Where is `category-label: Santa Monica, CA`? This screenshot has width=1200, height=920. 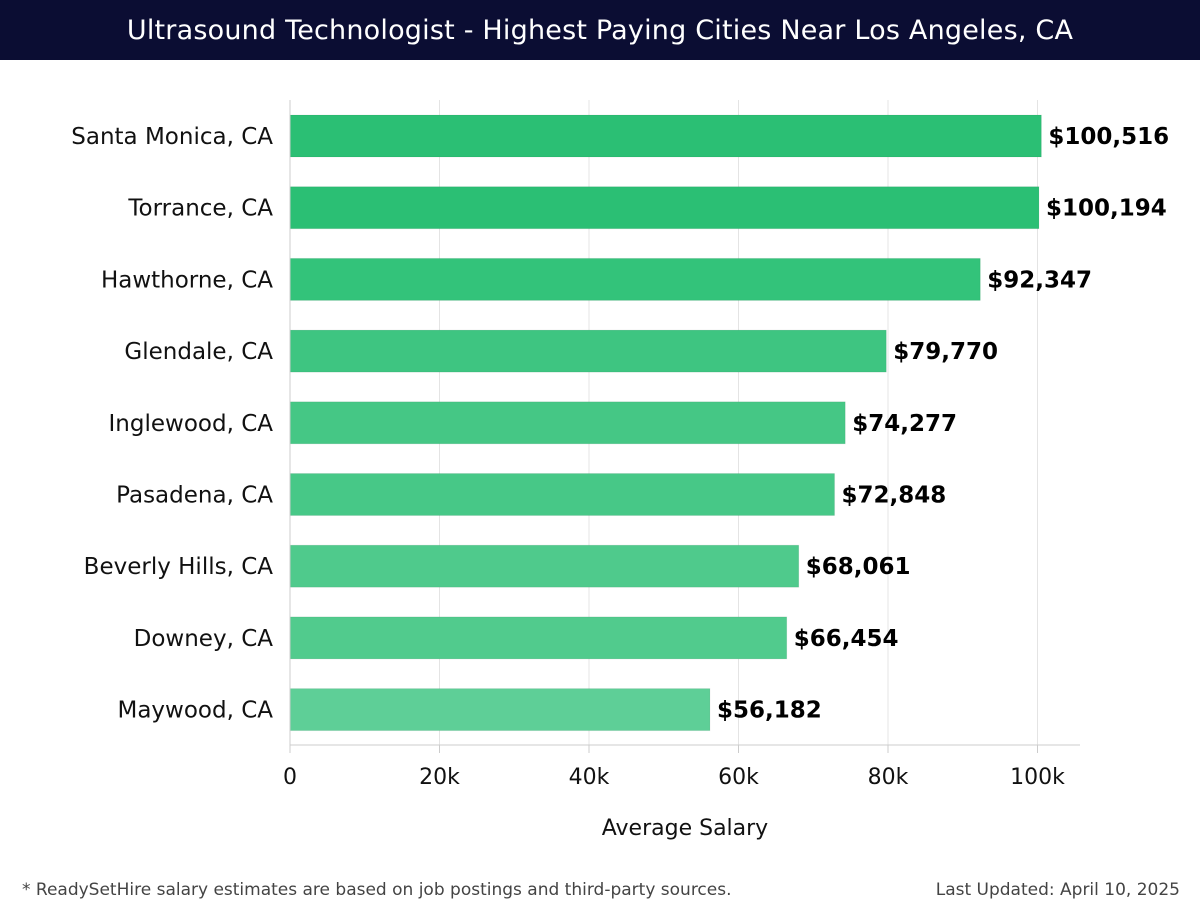
category-label: Santa Monica, CA is located at coordinates (172, 137).